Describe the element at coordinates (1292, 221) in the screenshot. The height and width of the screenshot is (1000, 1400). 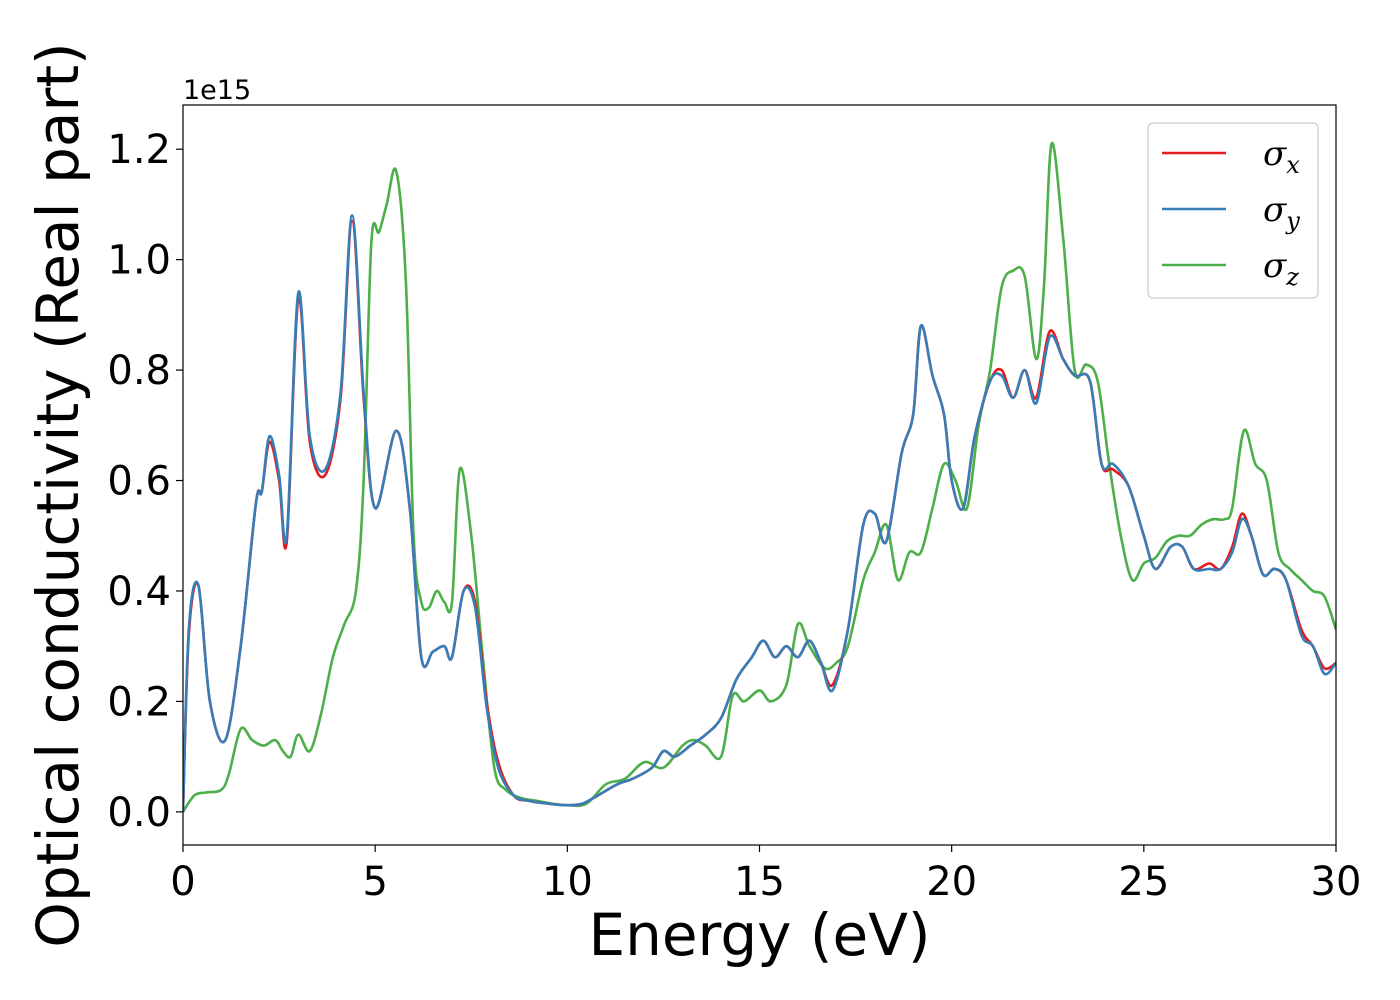
I see `legend-label-subscript: y` at that location.